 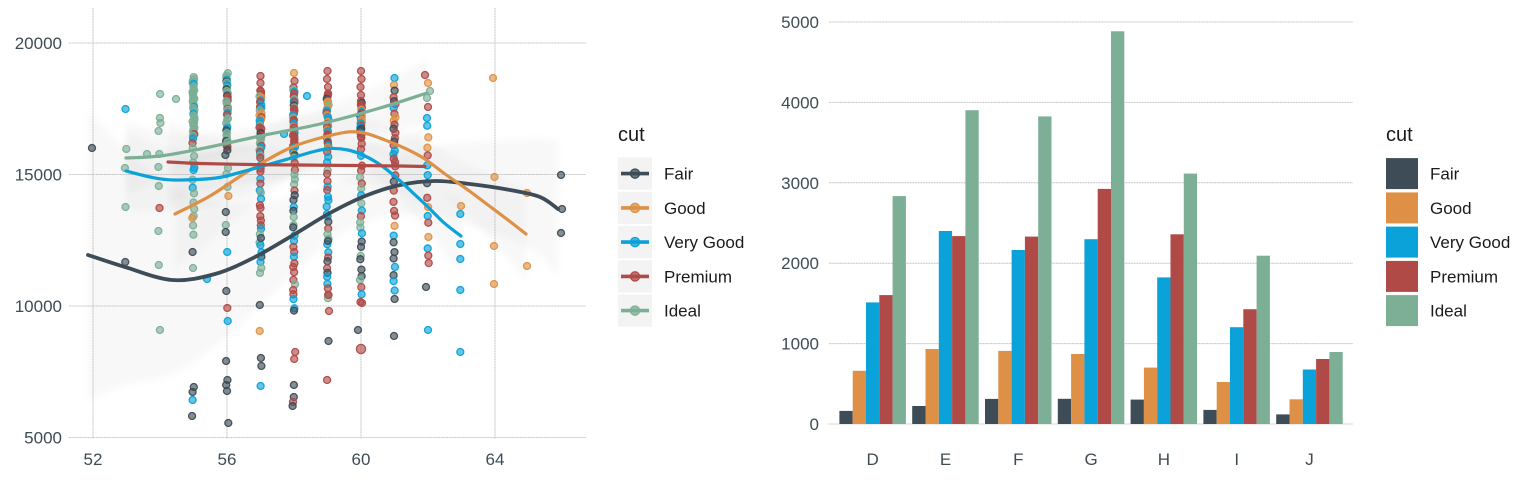 I want to click on svg-text: J, so click(x=1309, y=459).